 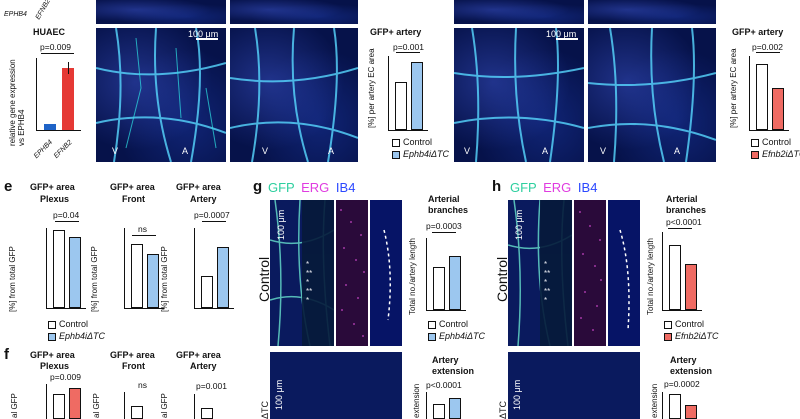 I want to click on panel-f-artery-bar-control, so click(x=207, y=413).